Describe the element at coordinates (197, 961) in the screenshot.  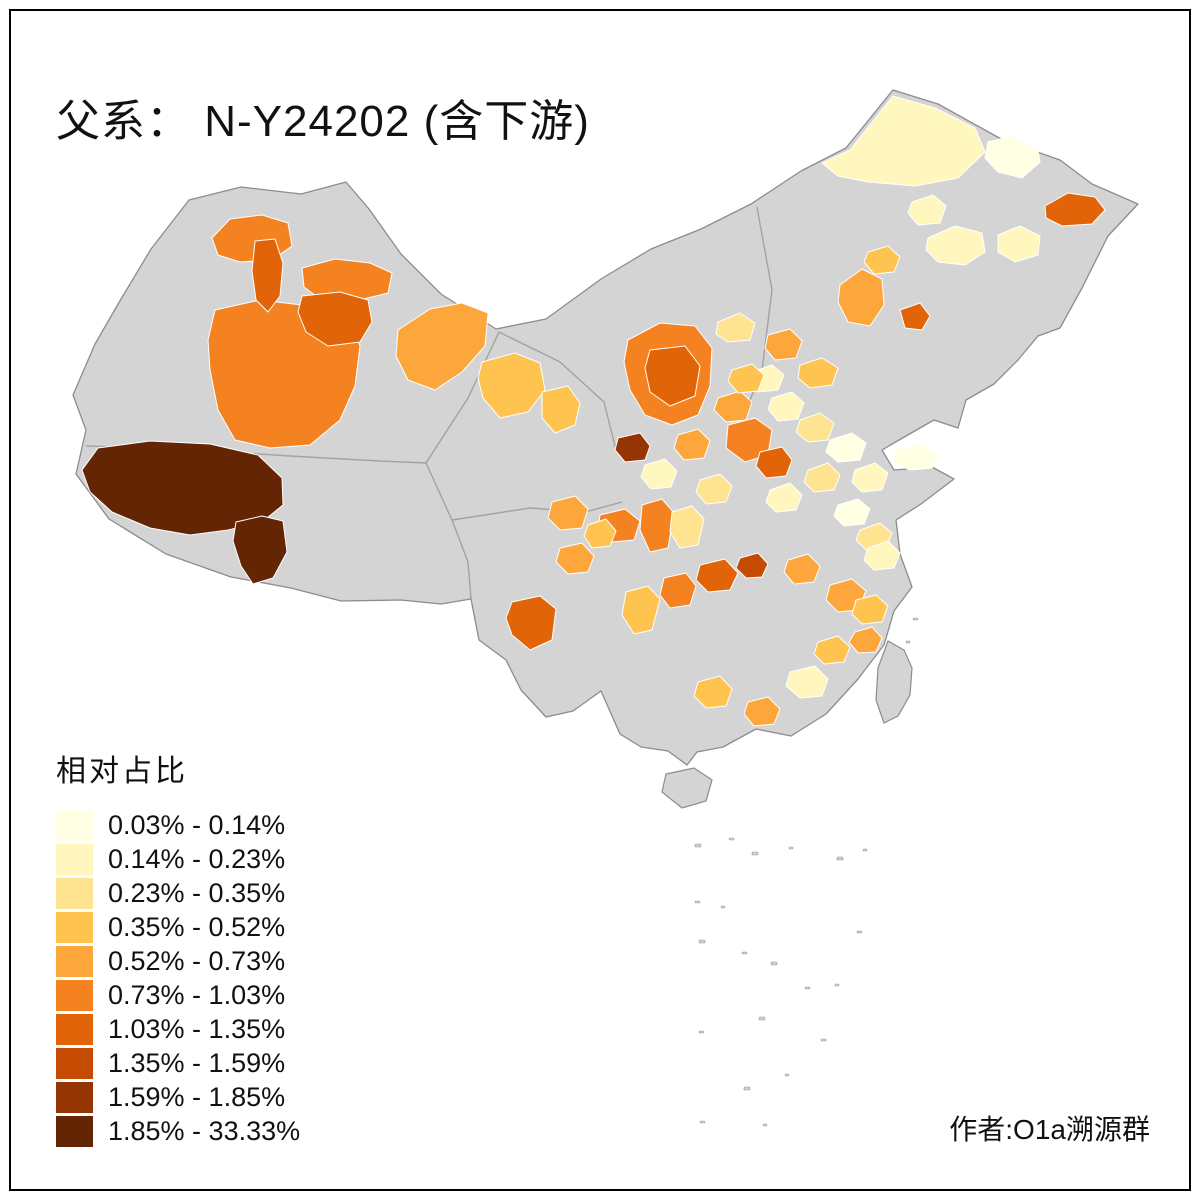
I see `legend-label: 0.52% - 0.73%` at that location.